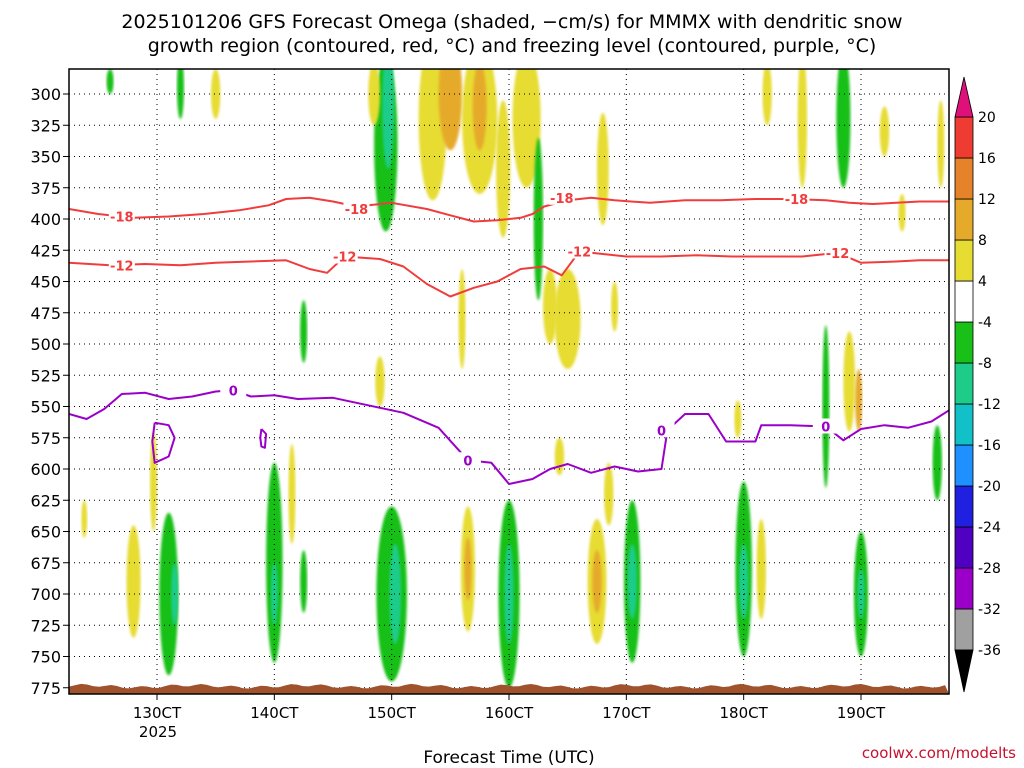  I want to click on contour-label-0-1: -18, so click(357, 210).